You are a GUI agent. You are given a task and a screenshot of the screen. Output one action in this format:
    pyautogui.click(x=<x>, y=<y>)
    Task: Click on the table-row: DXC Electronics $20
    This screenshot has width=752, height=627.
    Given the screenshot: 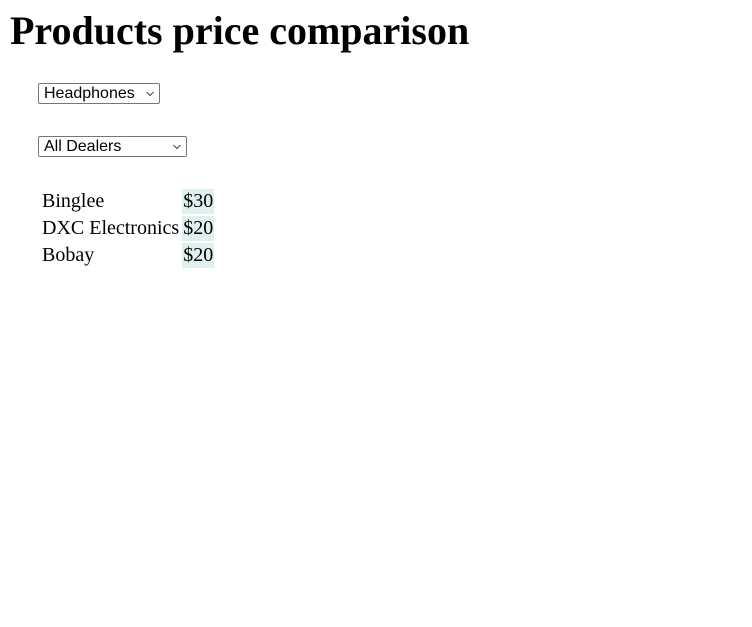 What is the action you would take?
    pyautogui.click(x=128, y=228)
    